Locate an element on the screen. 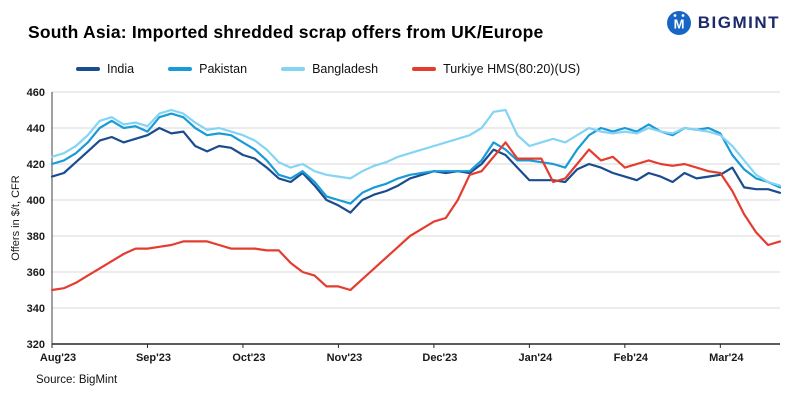  svg-text: 420 is located at coordinates (36, 165).